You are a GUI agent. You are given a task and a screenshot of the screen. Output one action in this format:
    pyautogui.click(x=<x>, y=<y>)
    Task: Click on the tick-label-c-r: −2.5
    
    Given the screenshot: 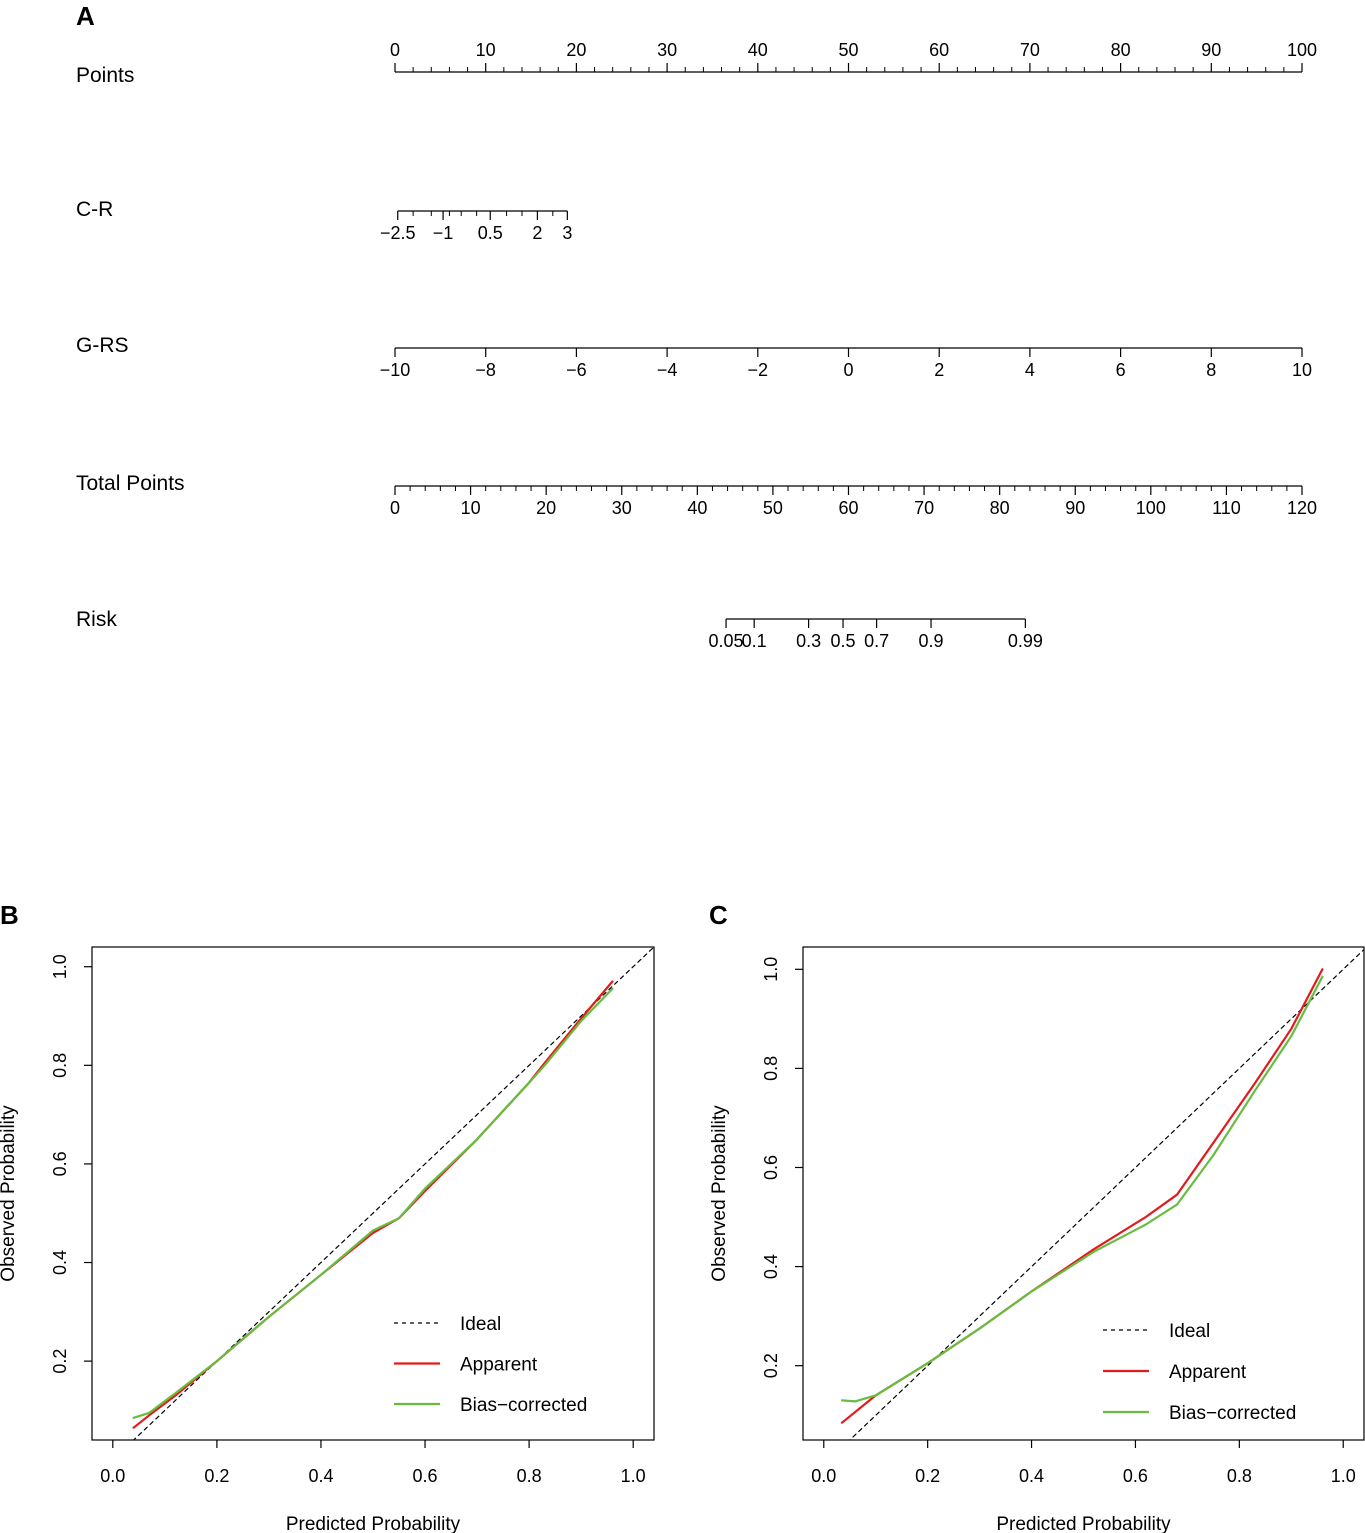 What is the action you would take?
    pyautogui.click(x=398, y=233)
    